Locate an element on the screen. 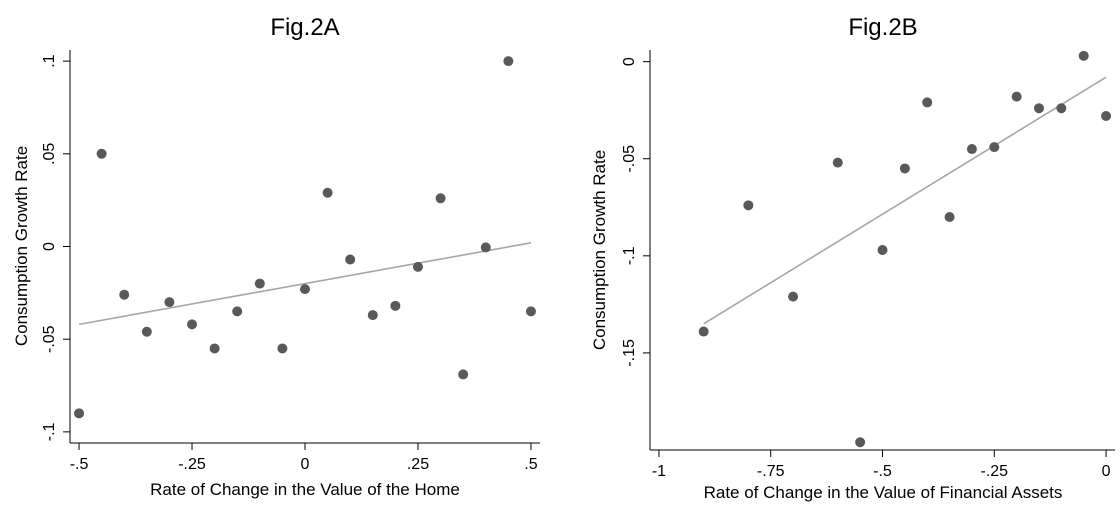 The width and height of the screenshot is (1120, 510). fig-2a-x-tick-label: .5 is located at coordinates (530, 464).